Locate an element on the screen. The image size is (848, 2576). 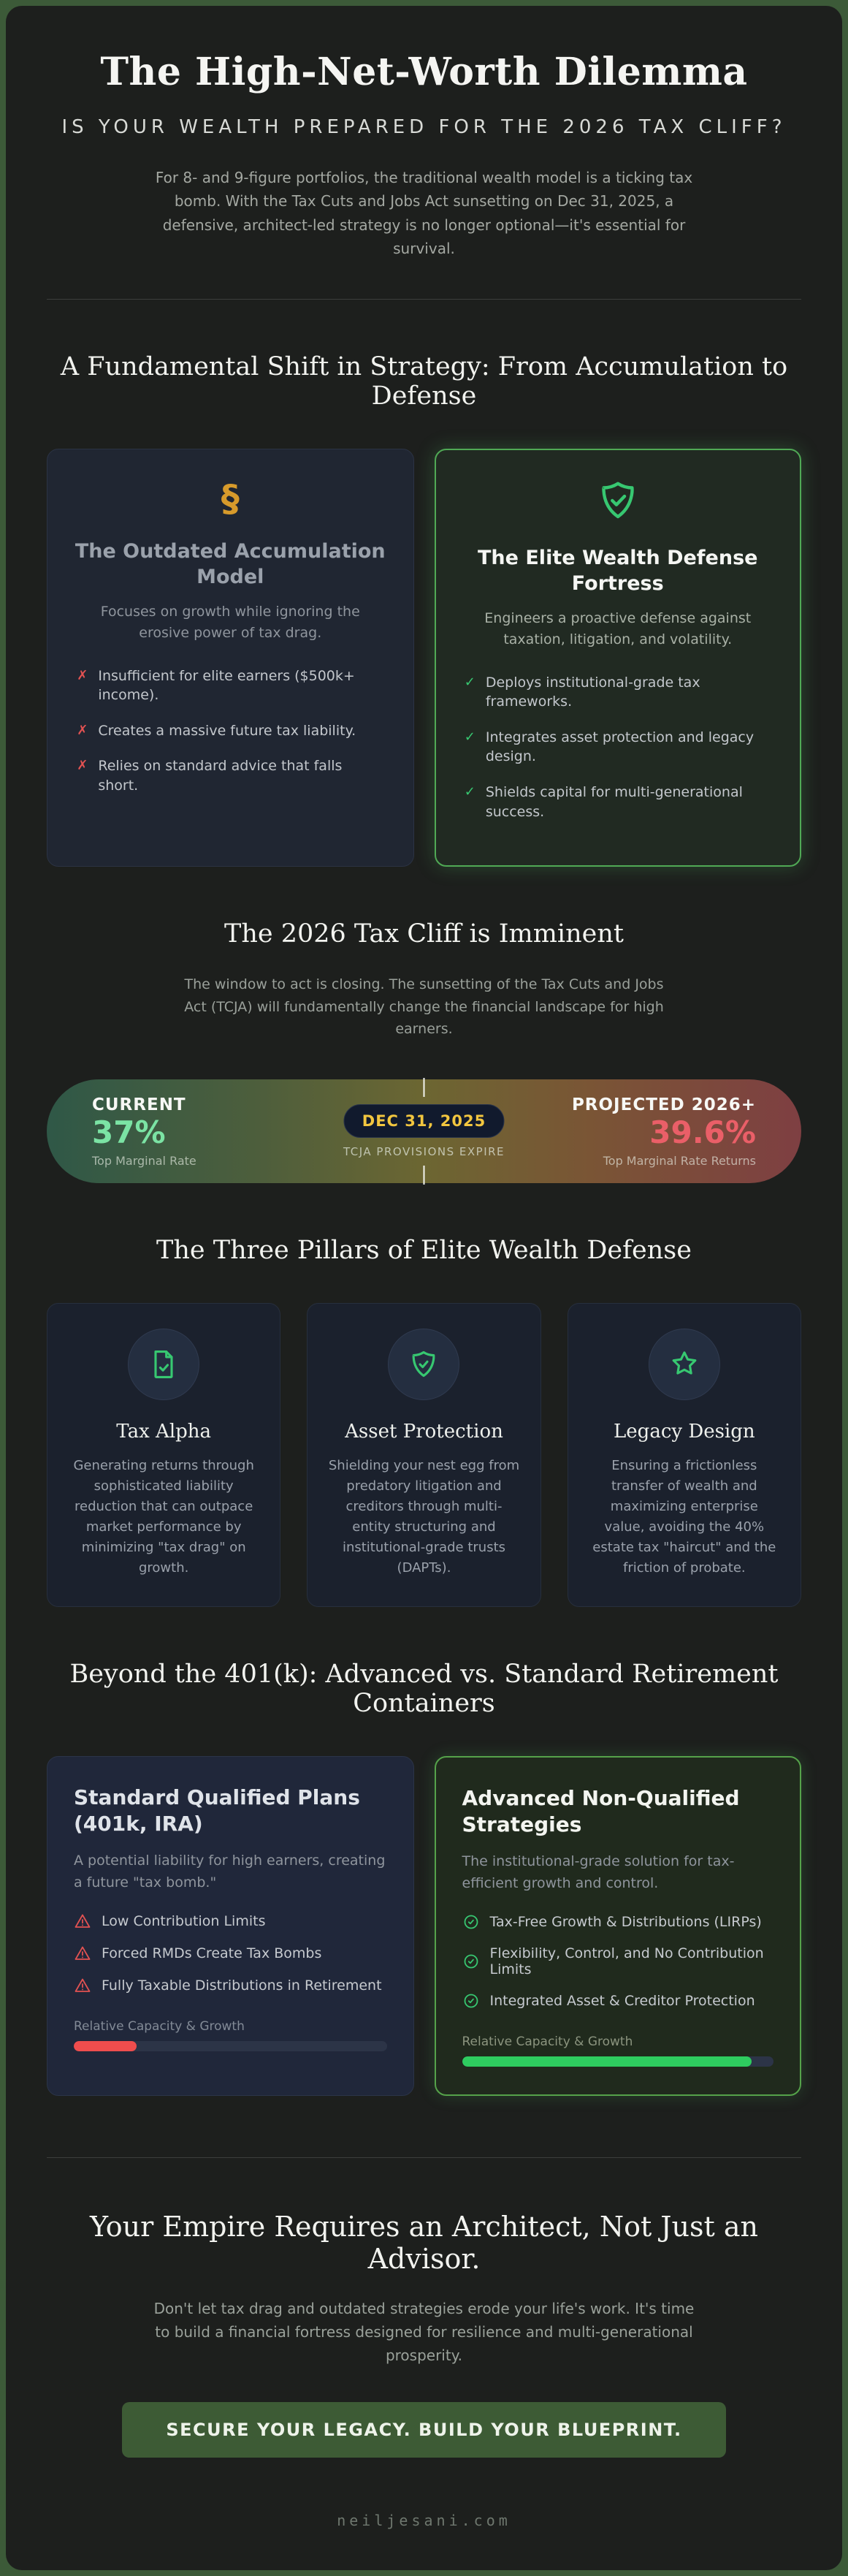
list-item-text: Creates a massive future tax liability. is located at coordinates (227, 730).